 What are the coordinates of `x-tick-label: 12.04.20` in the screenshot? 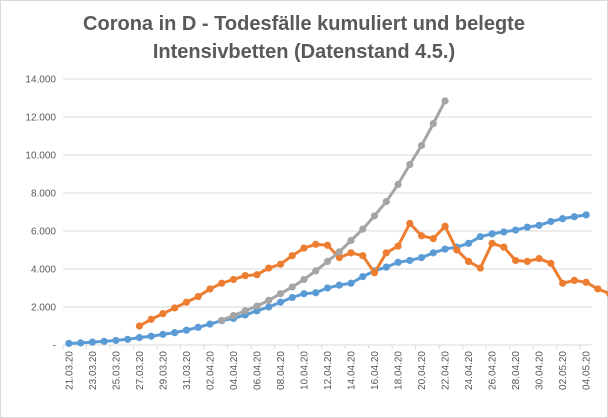 It's located at (328, 370).